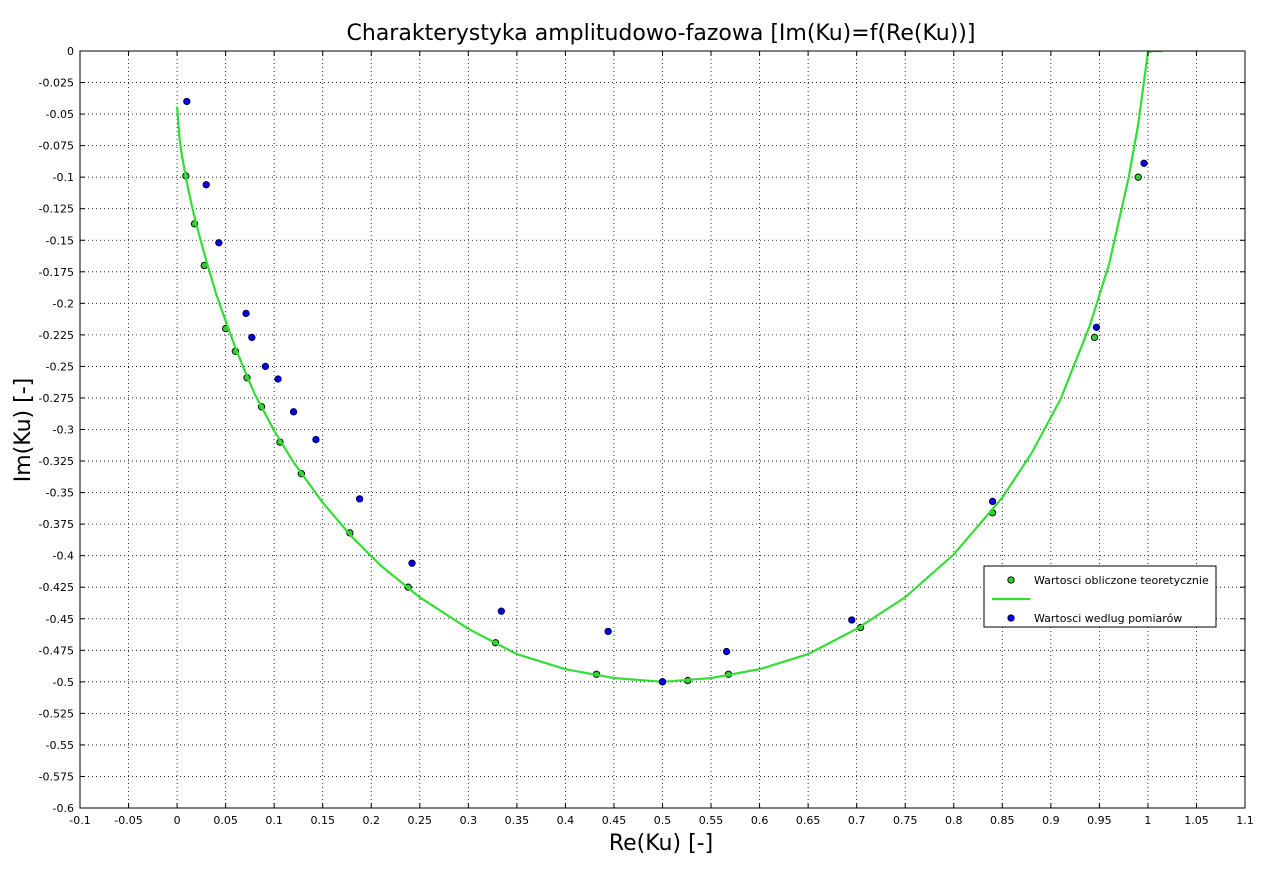  What do you see at coordinates (711, 820) in the screenshot?
I see `x-tick-label: 0.55` at bounding box center [711, 820].